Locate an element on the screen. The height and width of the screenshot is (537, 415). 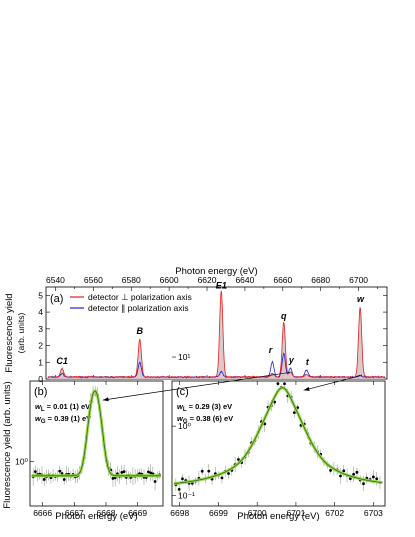
panel-b-ytick-label: 10⁰ is located at coordinates (21, 461).